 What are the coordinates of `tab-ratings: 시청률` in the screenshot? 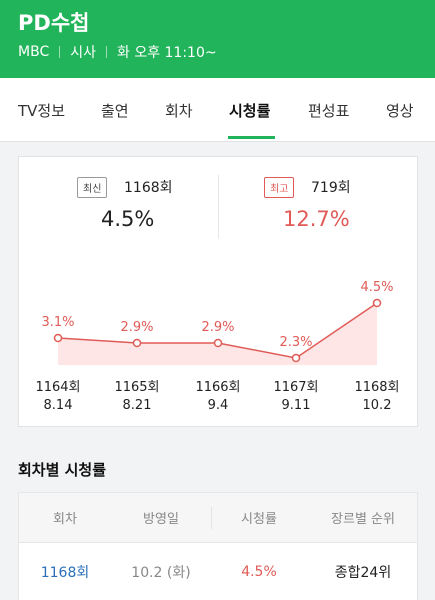 It's located at (250, 111).